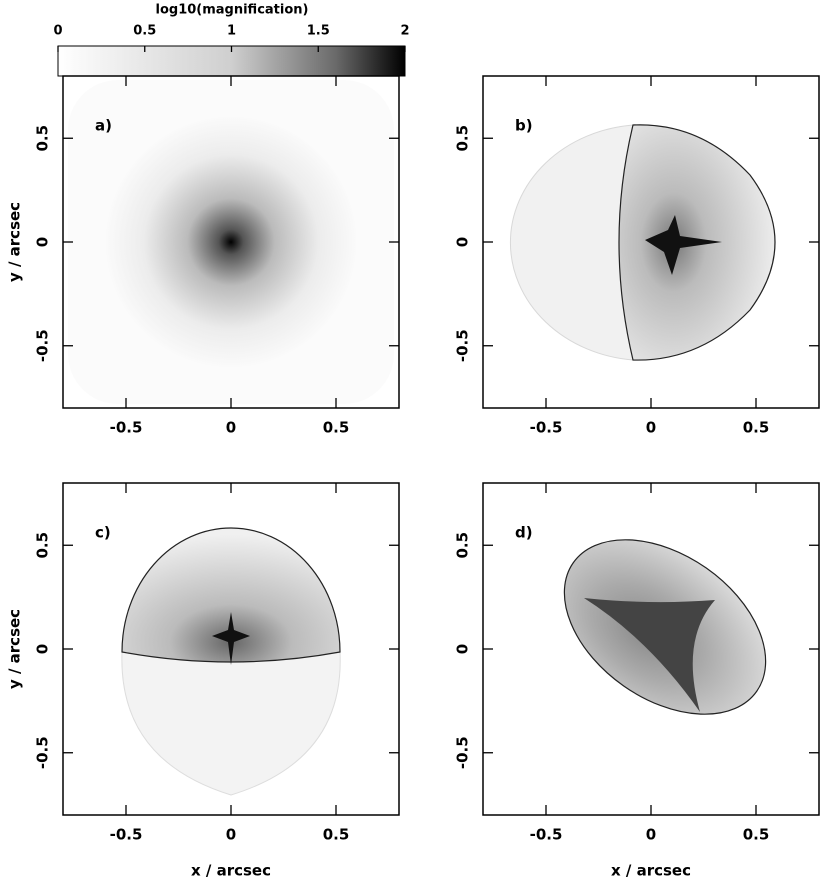 Image resolution: width=830 pixels, height=886 pixels. I want to click on panel-label: c), so click(103, 533).